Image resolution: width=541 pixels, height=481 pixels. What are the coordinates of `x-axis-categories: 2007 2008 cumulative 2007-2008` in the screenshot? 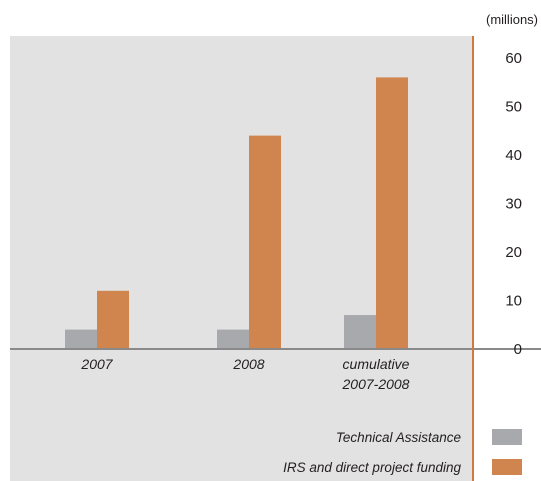 It's located at (244, 374).